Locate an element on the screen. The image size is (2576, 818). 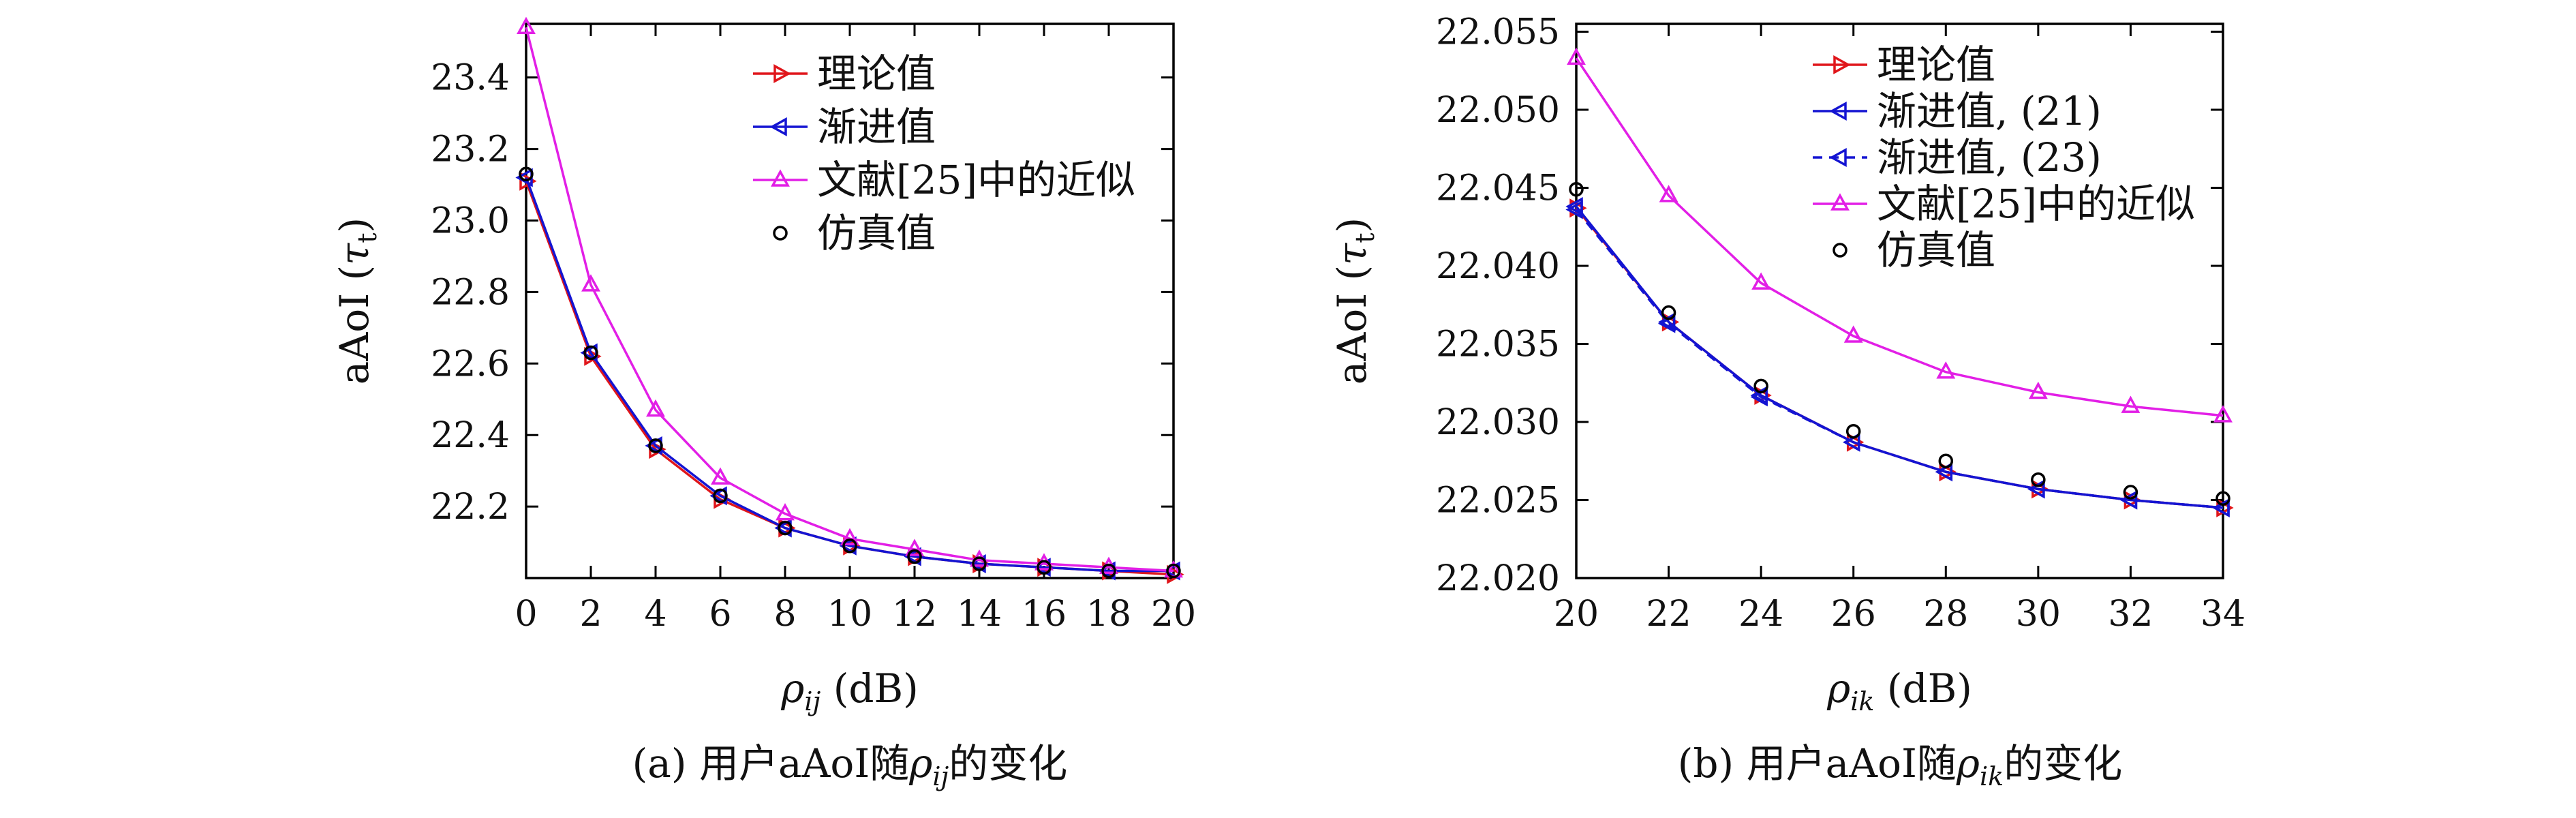
y-tick-label: 23.4 is located at coordinates (471, 78).